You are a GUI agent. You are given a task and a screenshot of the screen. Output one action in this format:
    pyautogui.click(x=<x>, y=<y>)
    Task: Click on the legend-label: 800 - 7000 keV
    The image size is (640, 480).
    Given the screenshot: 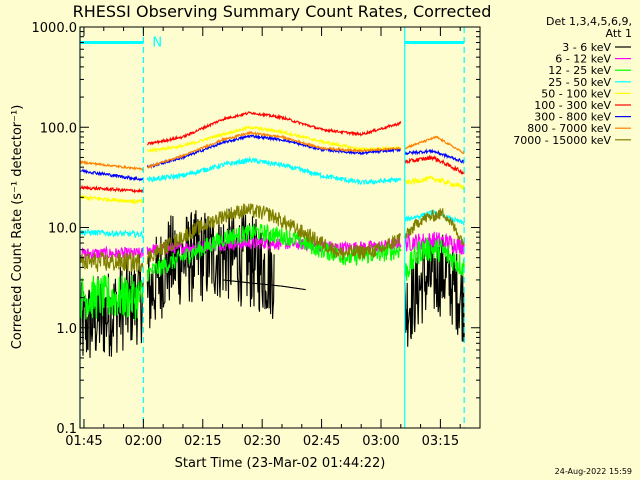 What is the action you would take?
    pyautogui.click(x=569, y=128)
    